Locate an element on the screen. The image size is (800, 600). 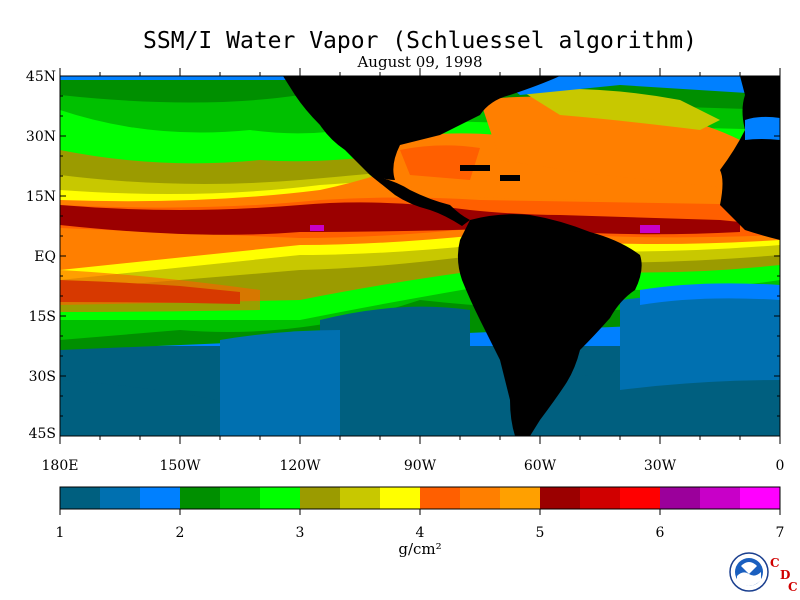
lat-label: EQ is located at coordinates (45, 257).